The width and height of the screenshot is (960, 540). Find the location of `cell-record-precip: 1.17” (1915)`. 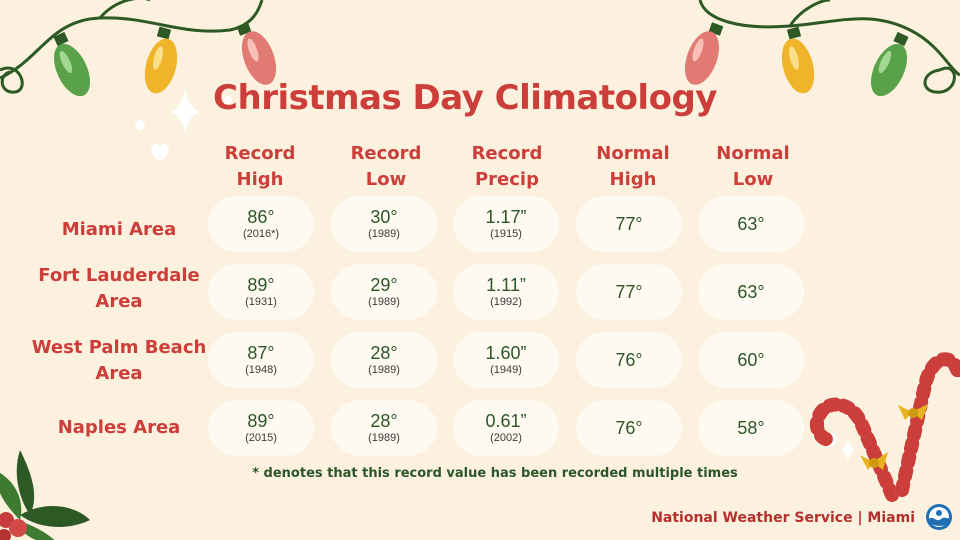

cell-record-precip: 1.17” (1915) is located at coordinates (506, 224).